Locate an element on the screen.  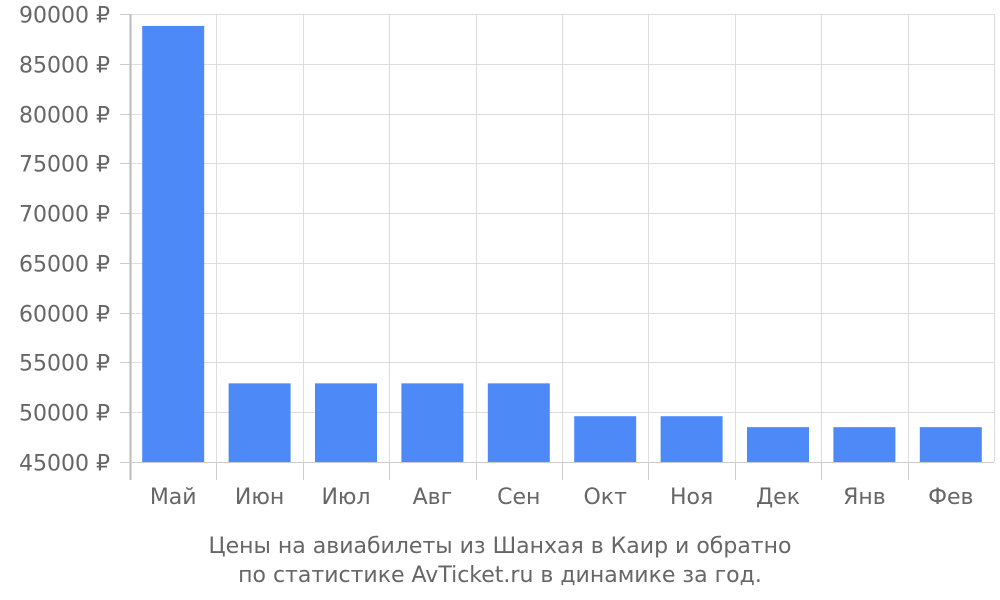
y-tick-label: 45000 ₽ is located at coordinates (64, 464).